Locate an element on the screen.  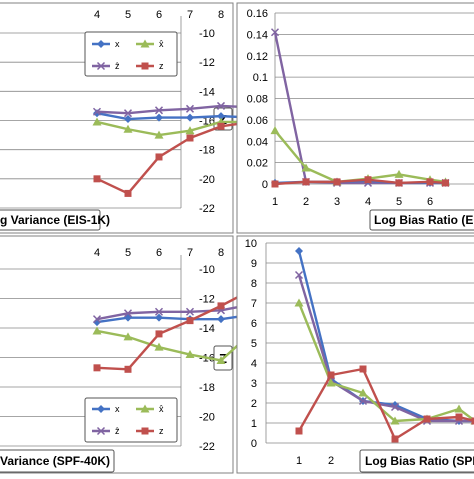
panel-2-x-axis-title: Log Bias Ratio (EIS is located at coordinates (424, 220).